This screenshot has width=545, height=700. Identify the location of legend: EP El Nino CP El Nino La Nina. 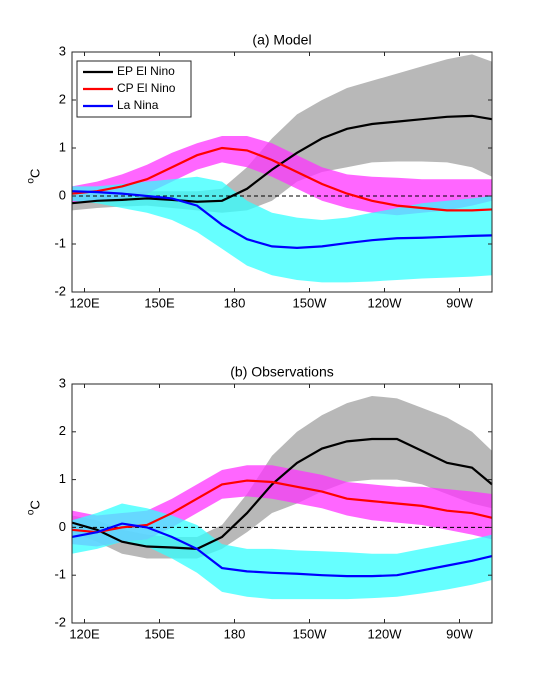
(134, 89).